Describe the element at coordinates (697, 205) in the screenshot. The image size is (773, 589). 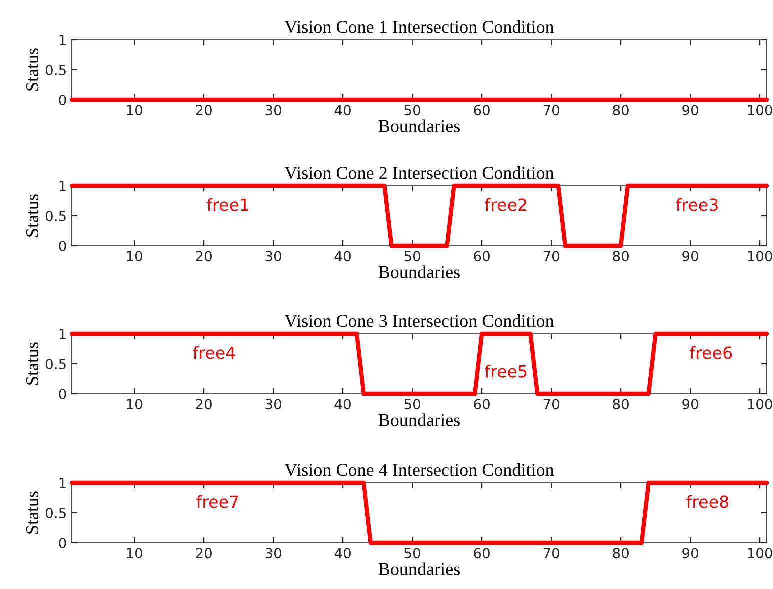
I see `annotation: free3` at that location.